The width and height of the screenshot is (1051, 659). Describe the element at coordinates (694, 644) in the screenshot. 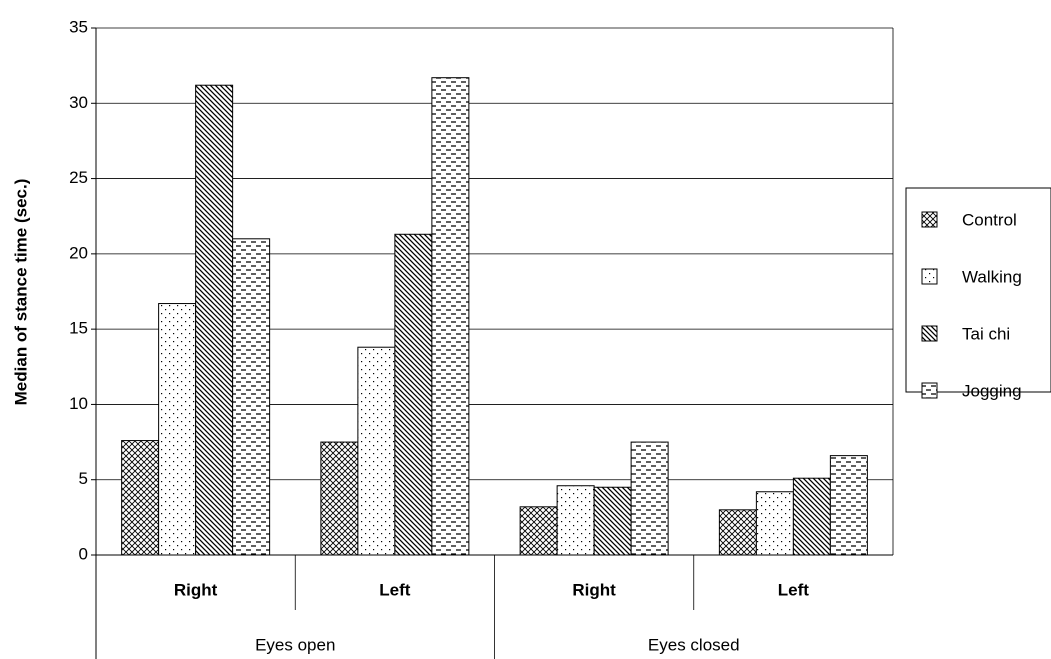

I see `group-label: Eyes closed` at that location.